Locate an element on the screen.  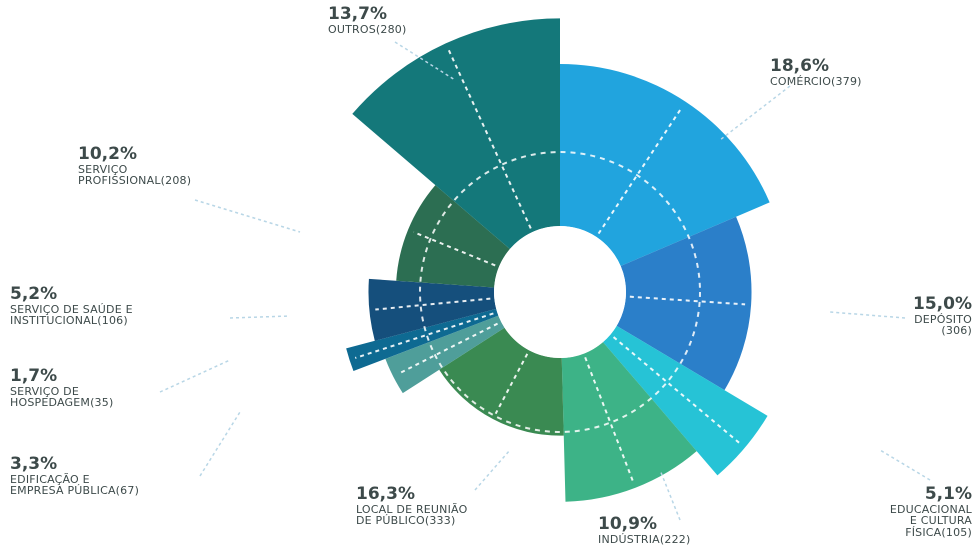
label-local-percent: 16,3% is located at coordinates (385, 494).